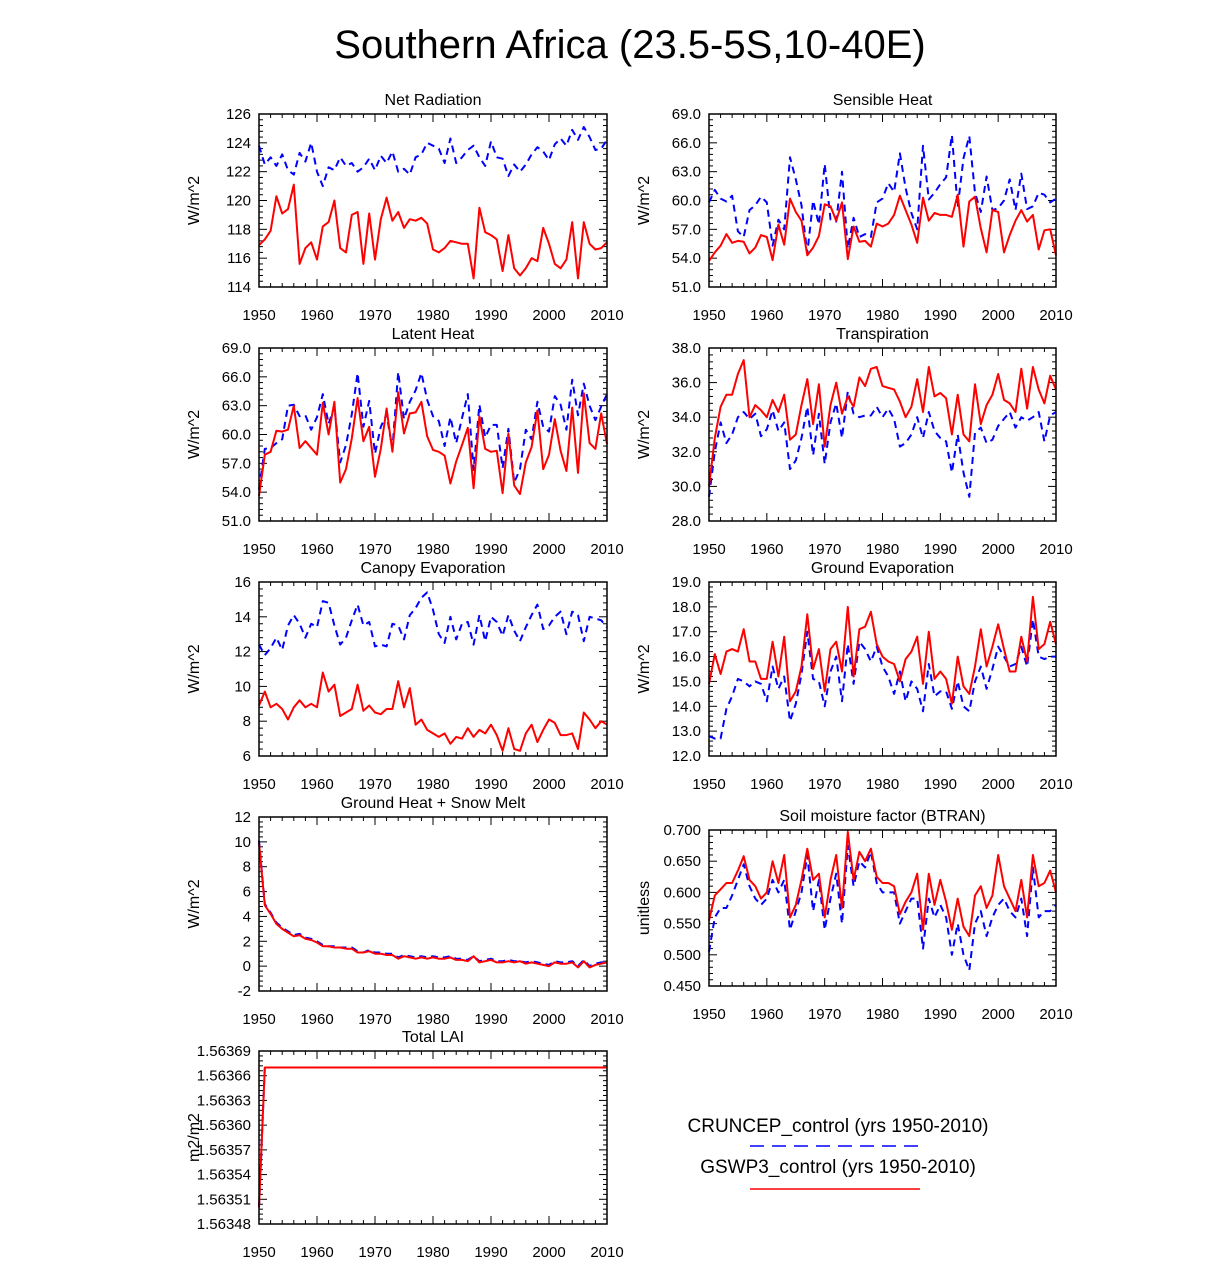 This screenshot has height=1264, width=1224. I want to click on panel-title-transpiration: Transpiration, so click(882, 334).